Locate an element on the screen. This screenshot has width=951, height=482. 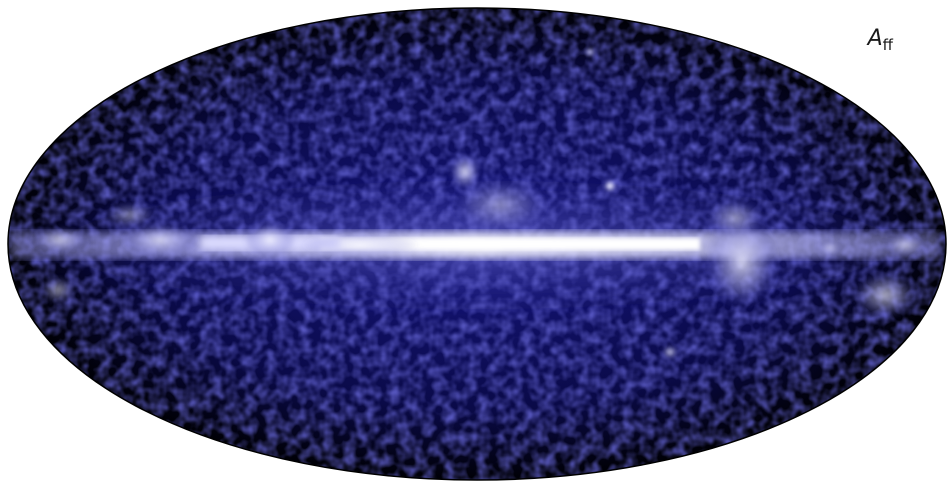
map-title-label: Aff is located at coordinates (880, 40).